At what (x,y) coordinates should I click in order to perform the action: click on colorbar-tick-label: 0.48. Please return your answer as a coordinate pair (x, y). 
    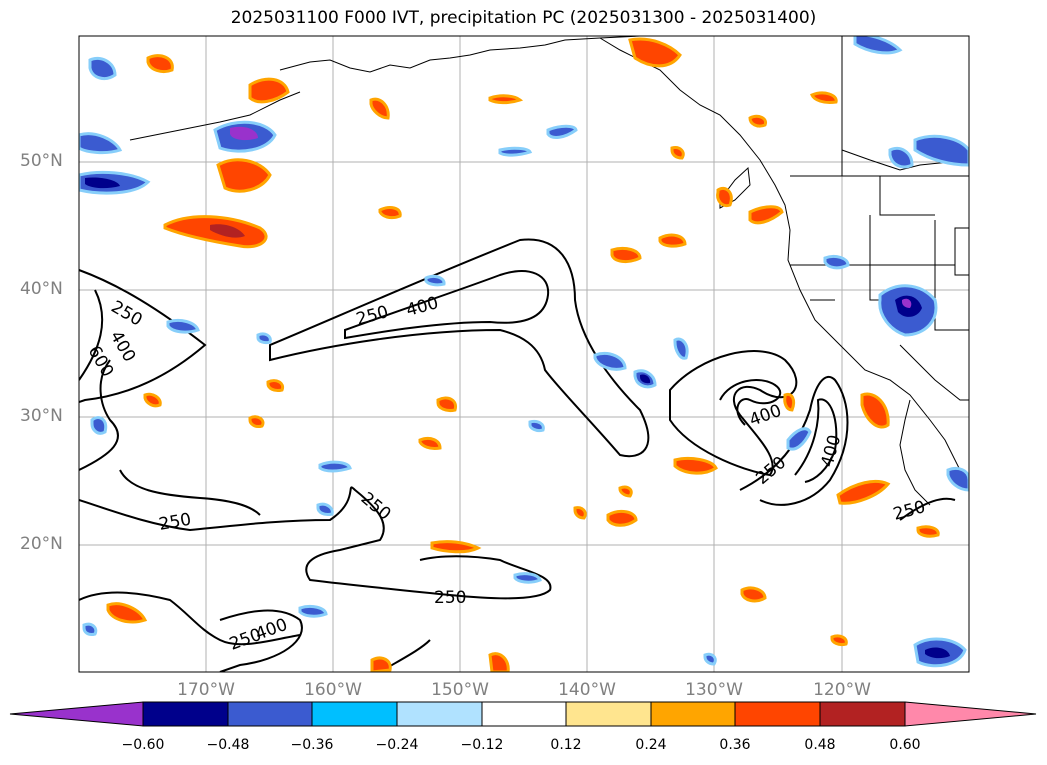
    Looking at the image, I should click on (820, 745).